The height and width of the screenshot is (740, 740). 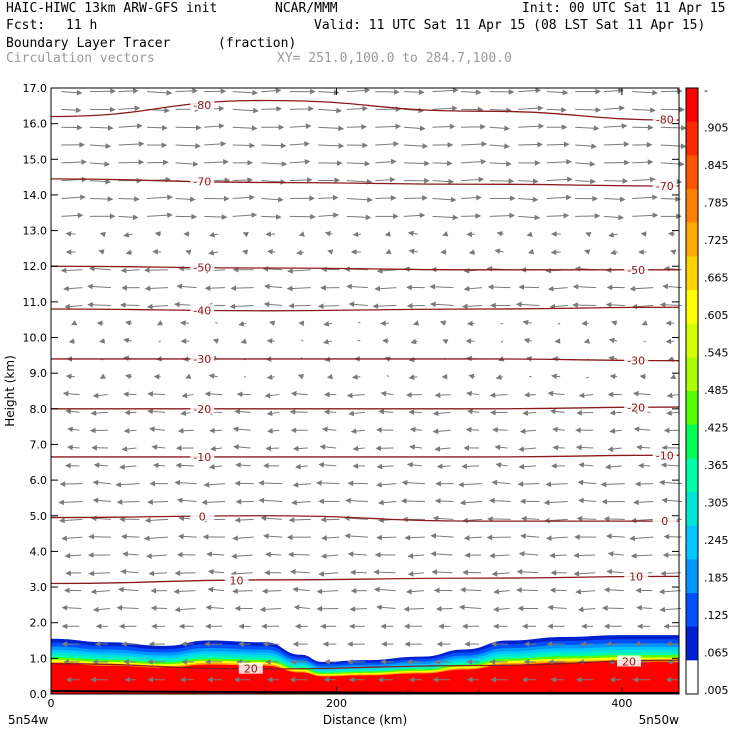 What do you see at coordinates (39, 373) in the screenshot?
I see `y-tick-label: 9.0` at bounding box center [39, 373].